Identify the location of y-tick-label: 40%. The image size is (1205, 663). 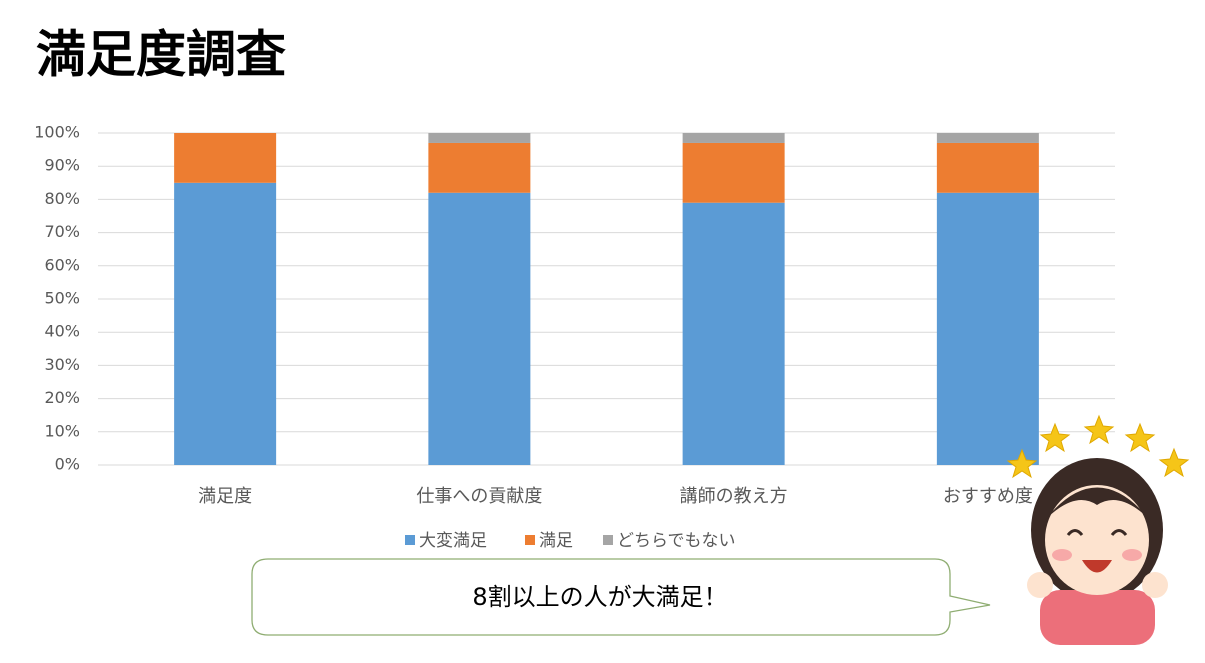
(62, 331).